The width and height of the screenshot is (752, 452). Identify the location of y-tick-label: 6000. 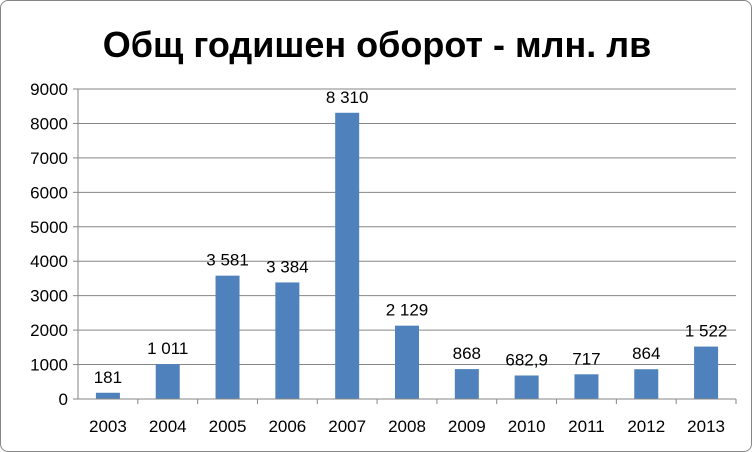
(49, 192).